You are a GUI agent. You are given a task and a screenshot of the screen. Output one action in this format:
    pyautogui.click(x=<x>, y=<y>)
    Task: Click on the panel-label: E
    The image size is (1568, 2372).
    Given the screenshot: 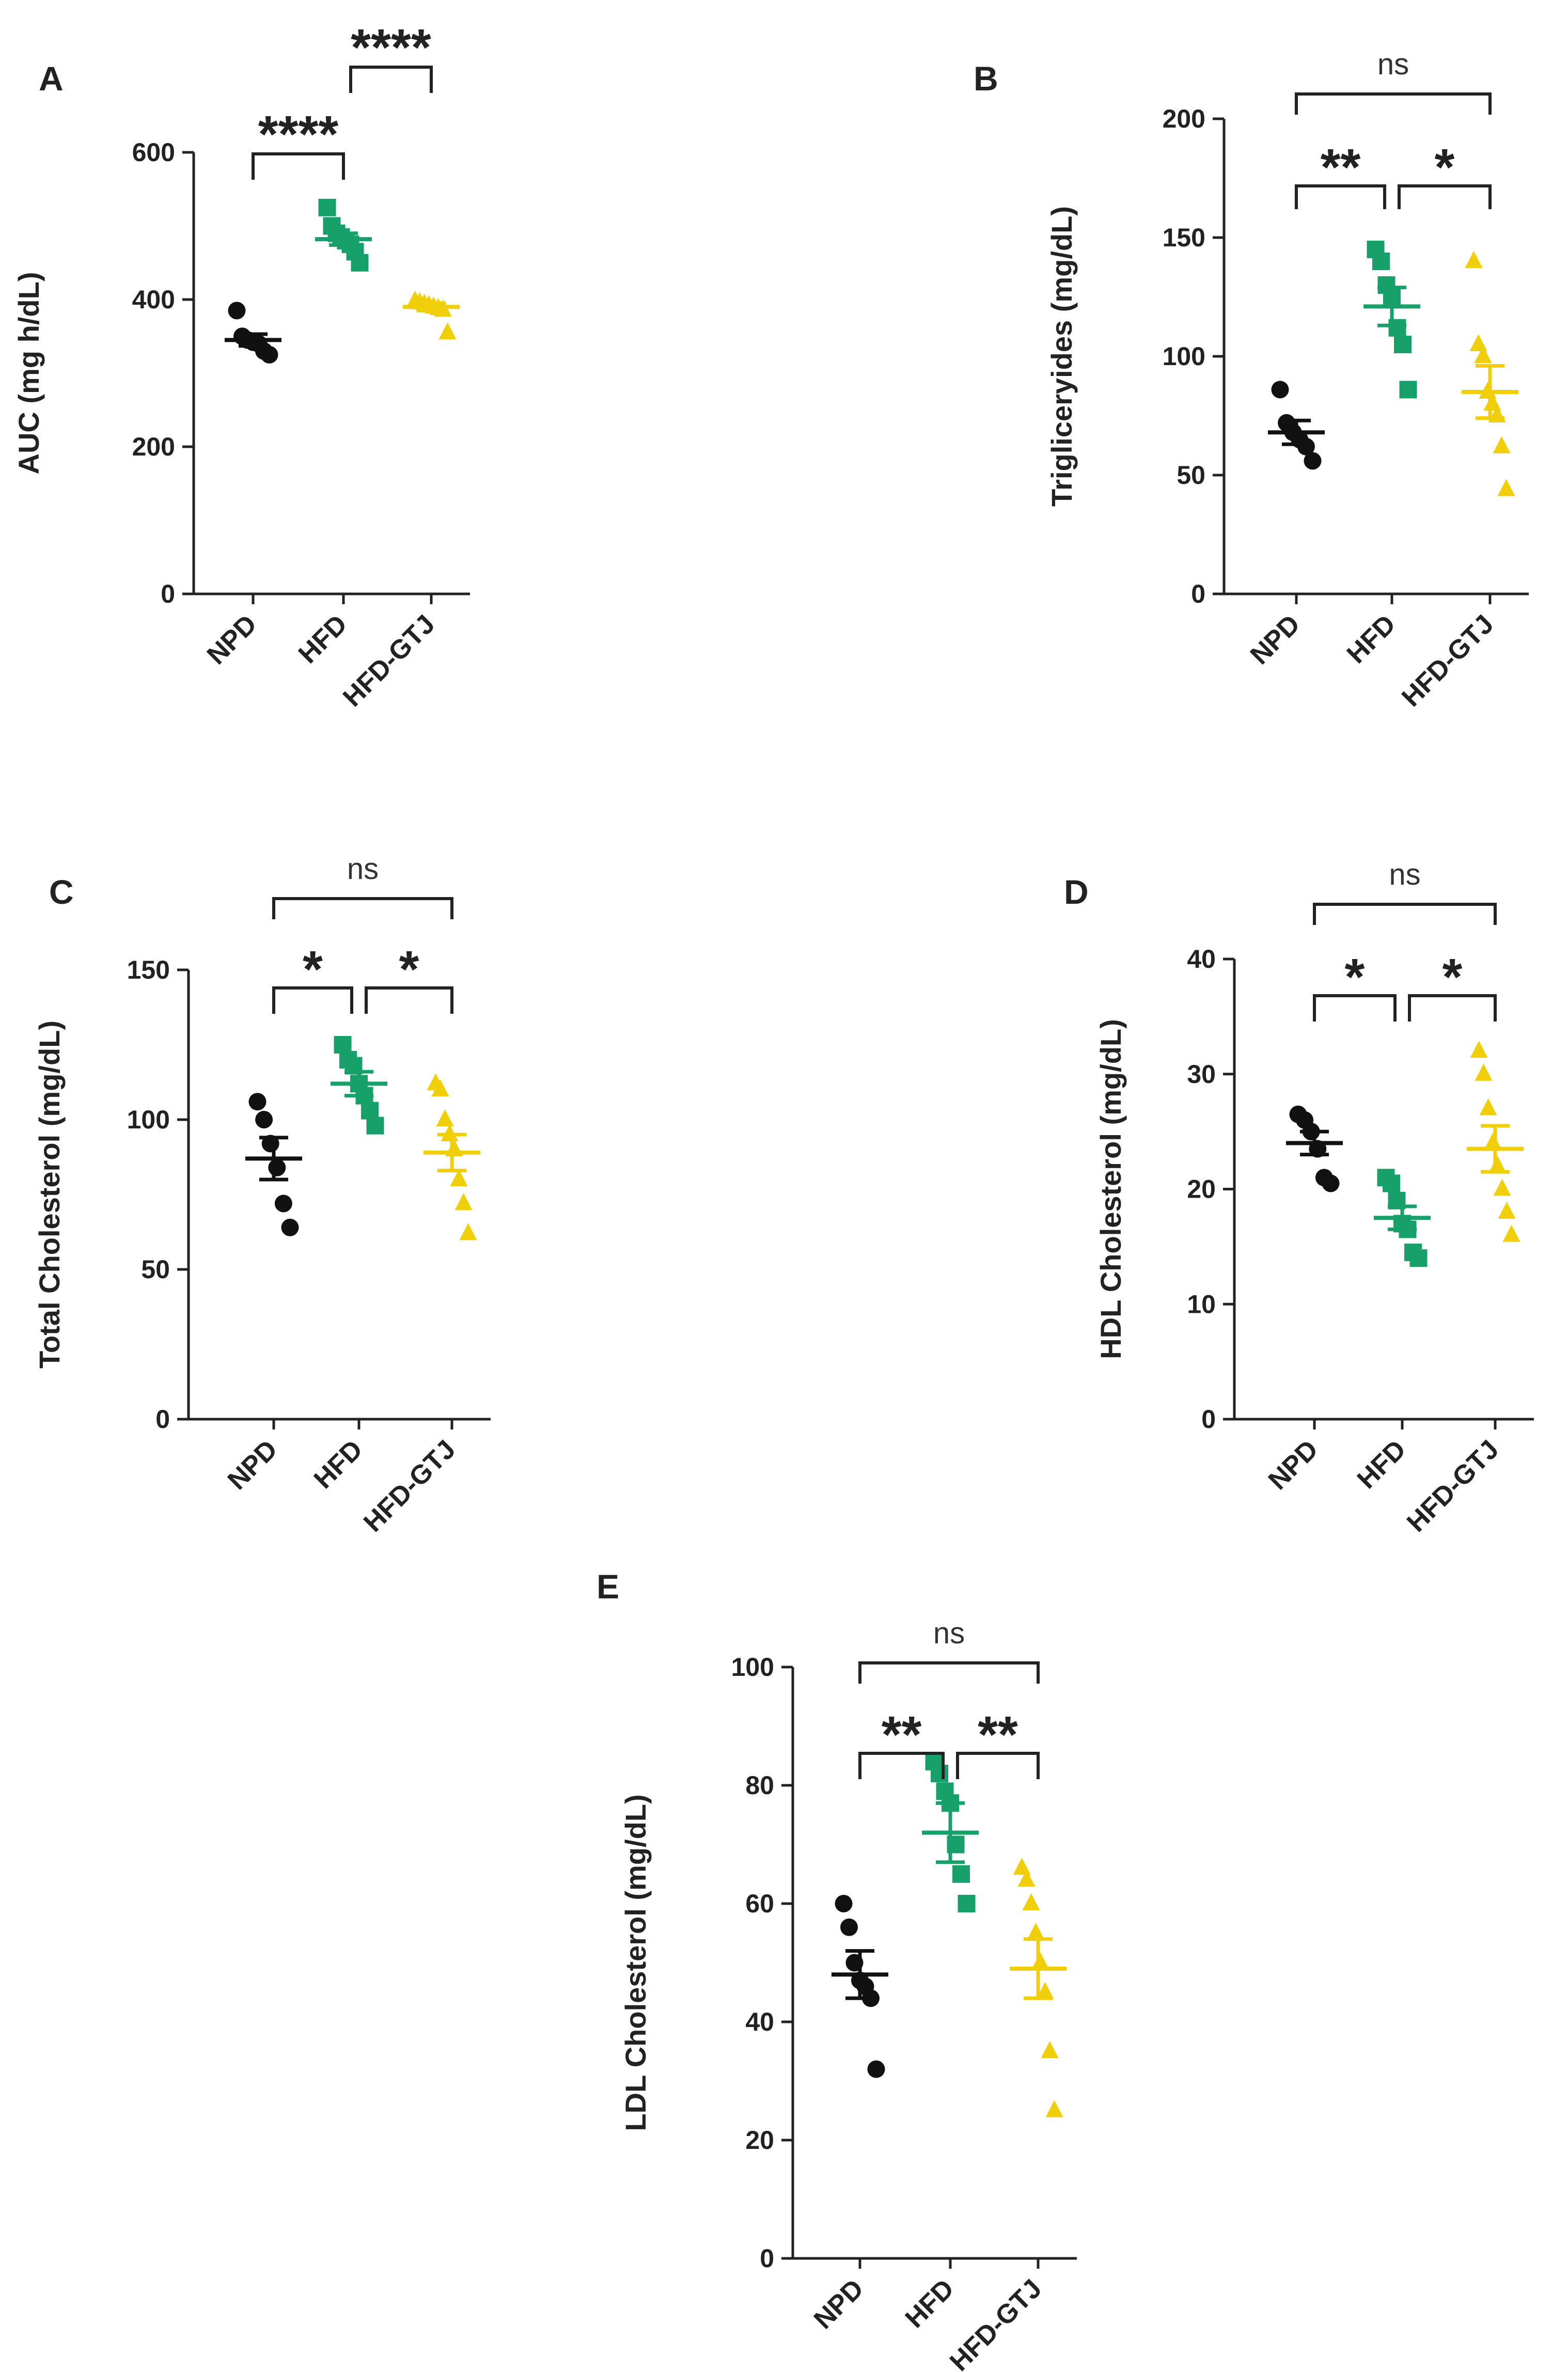 What is the action you would take?
    pyautogui.click(x=608, y=1586)
    